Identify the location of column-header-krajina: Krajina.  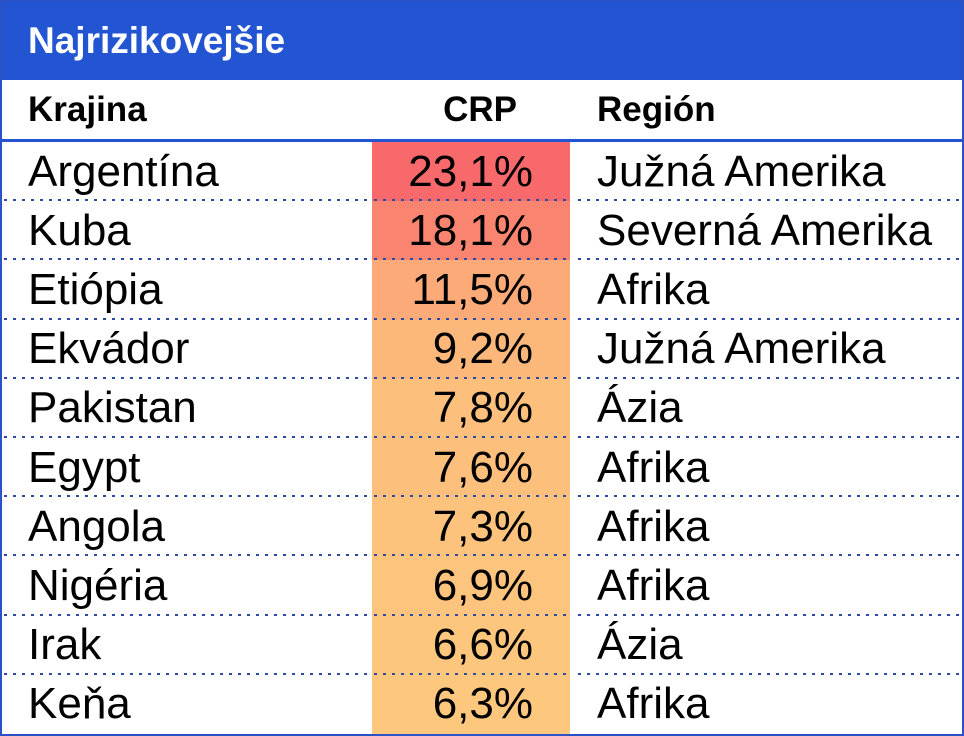
(87, 109).